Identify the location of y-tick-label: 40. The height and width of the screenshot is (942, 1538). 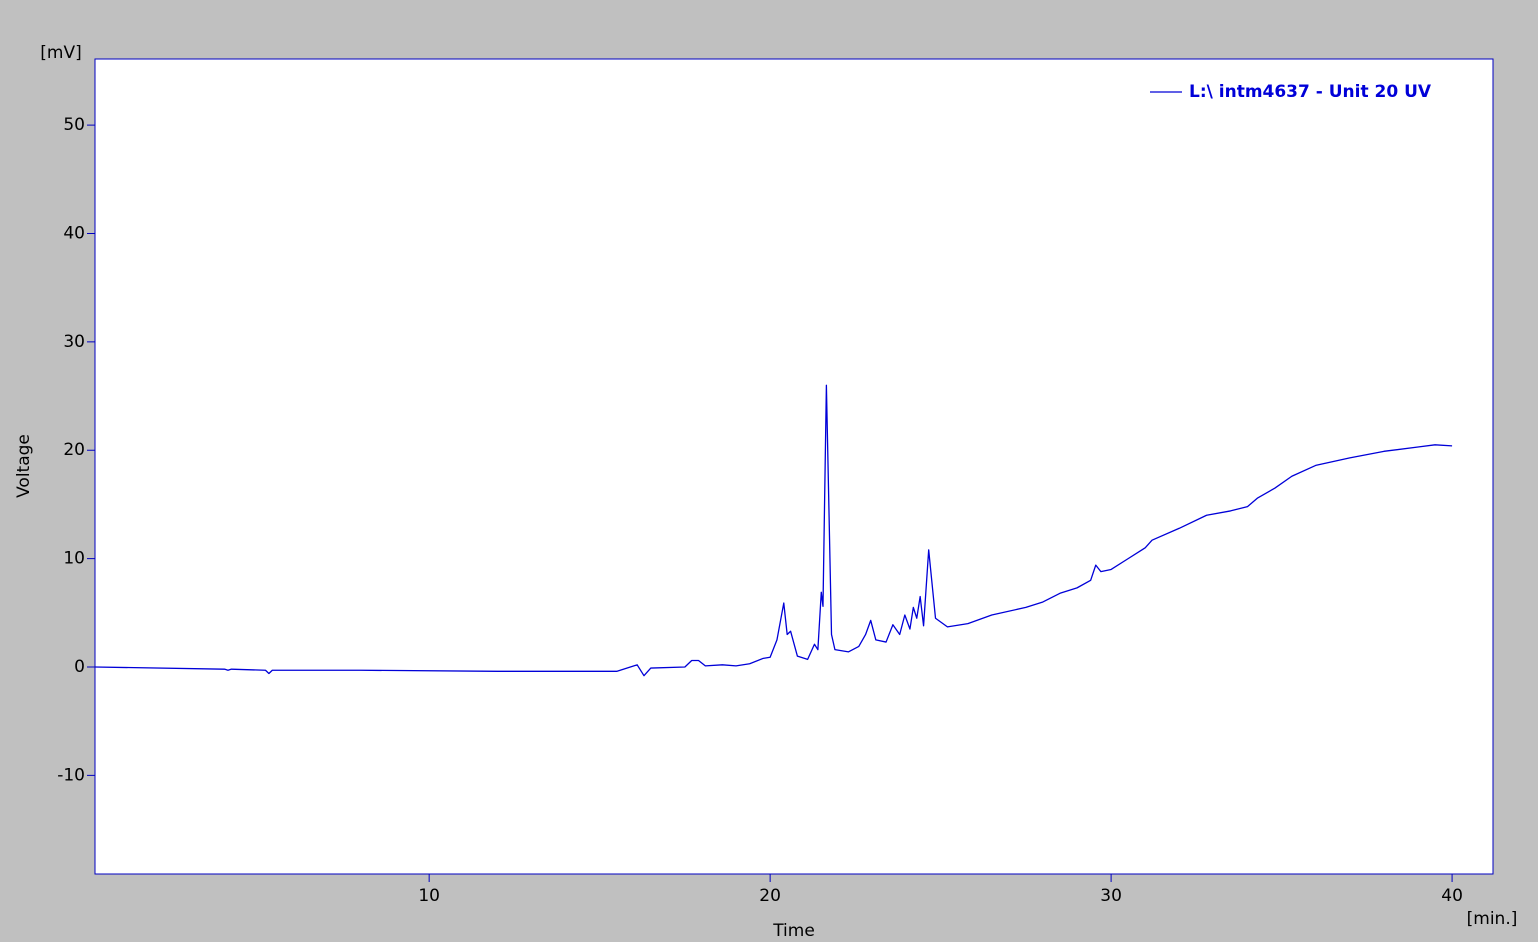
(74, 233).